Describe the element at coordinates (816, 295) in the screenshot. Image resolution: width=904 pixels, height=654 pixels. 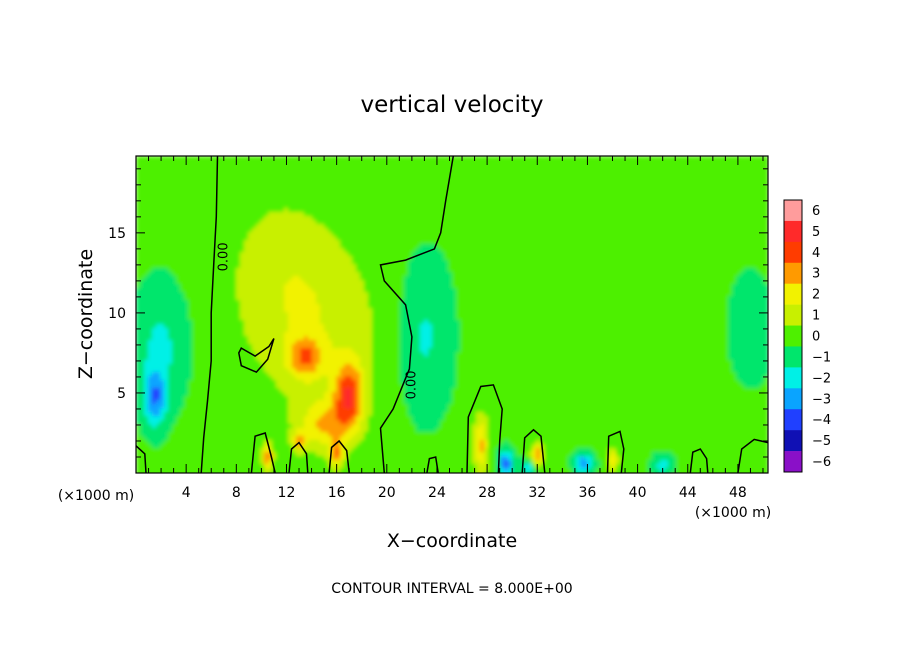
I see `colorbar-label: 2` at that location.